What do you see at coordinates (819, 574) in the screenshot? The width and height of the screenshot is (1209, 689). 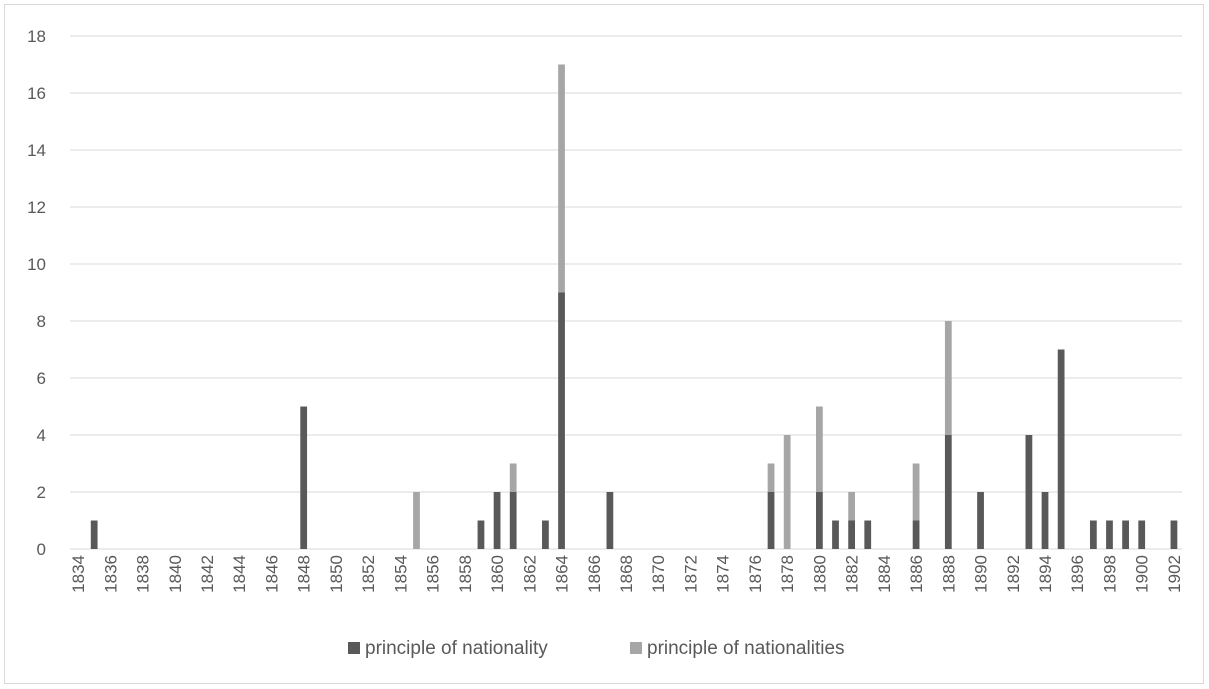 I see `x-tick-label: 1880` at bounding box center [819, 574].